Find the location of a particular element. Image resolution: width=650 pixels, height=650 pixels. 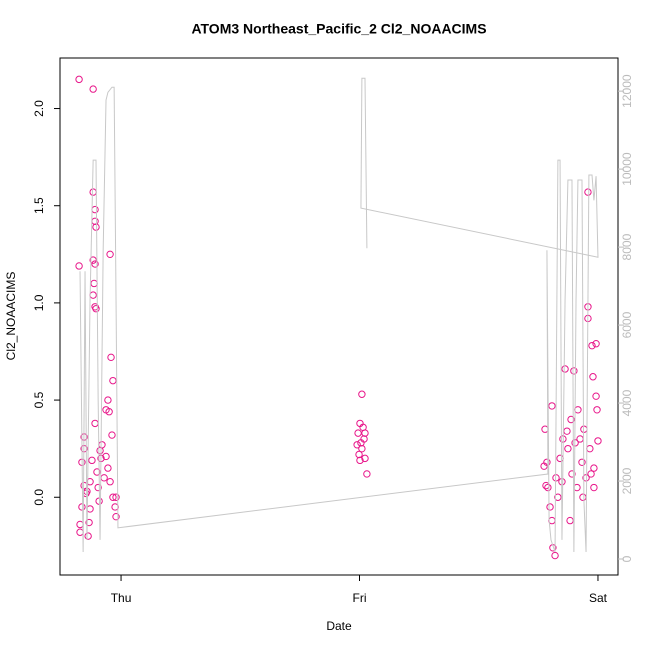

y-tick-label: 0.5 is located at coordinates (39, 399).